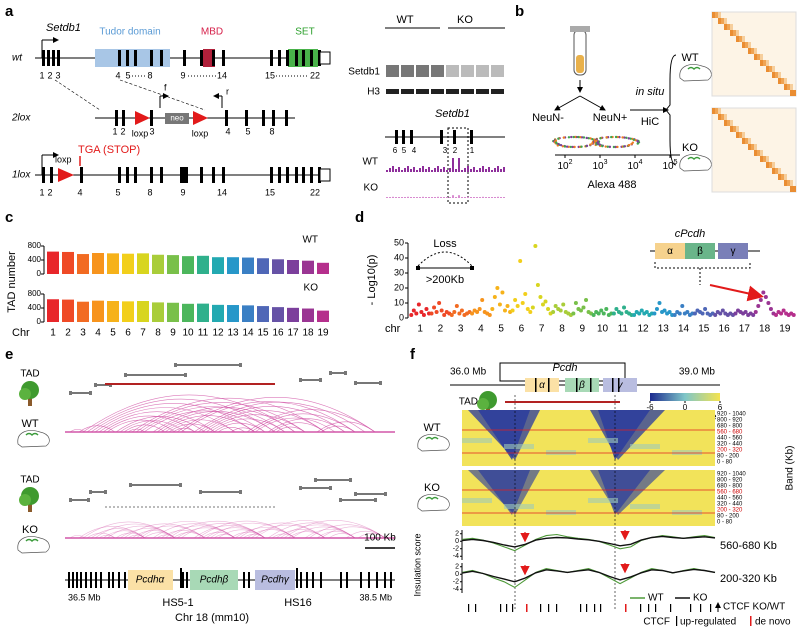 The image size is (800, 630). What do you see at coordinates (63, 159) in the screenshot?
I see `label: loxp` at bounding box center [63, 159].